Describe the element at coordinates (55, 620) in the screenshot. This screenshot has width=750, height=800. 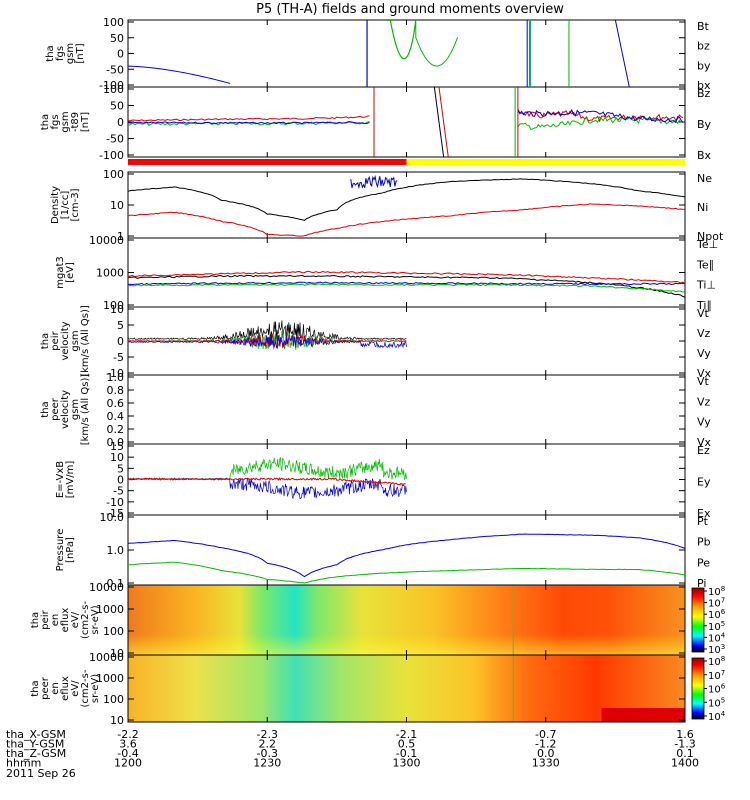
I see `ylabel-line: en` at that location.